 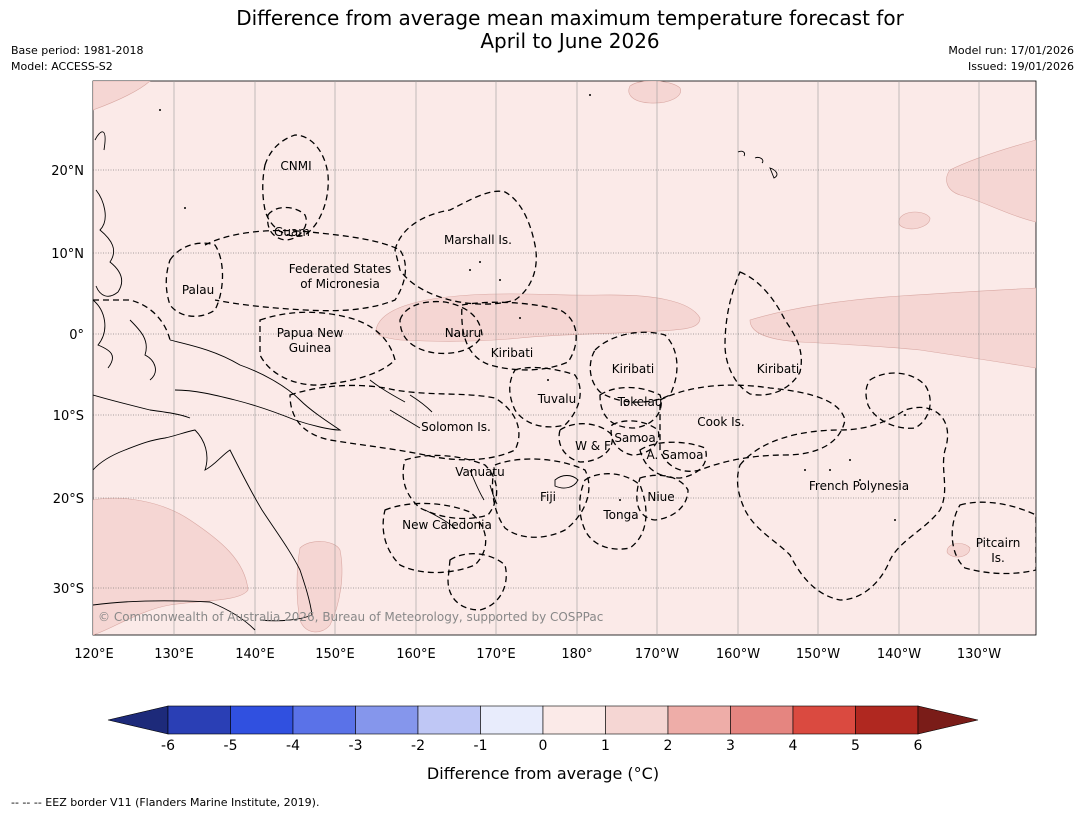 What do you see at coordinates (660, 497) in the screenshot?
I see `label-niue: Niue` at bounding box center [660, 497].